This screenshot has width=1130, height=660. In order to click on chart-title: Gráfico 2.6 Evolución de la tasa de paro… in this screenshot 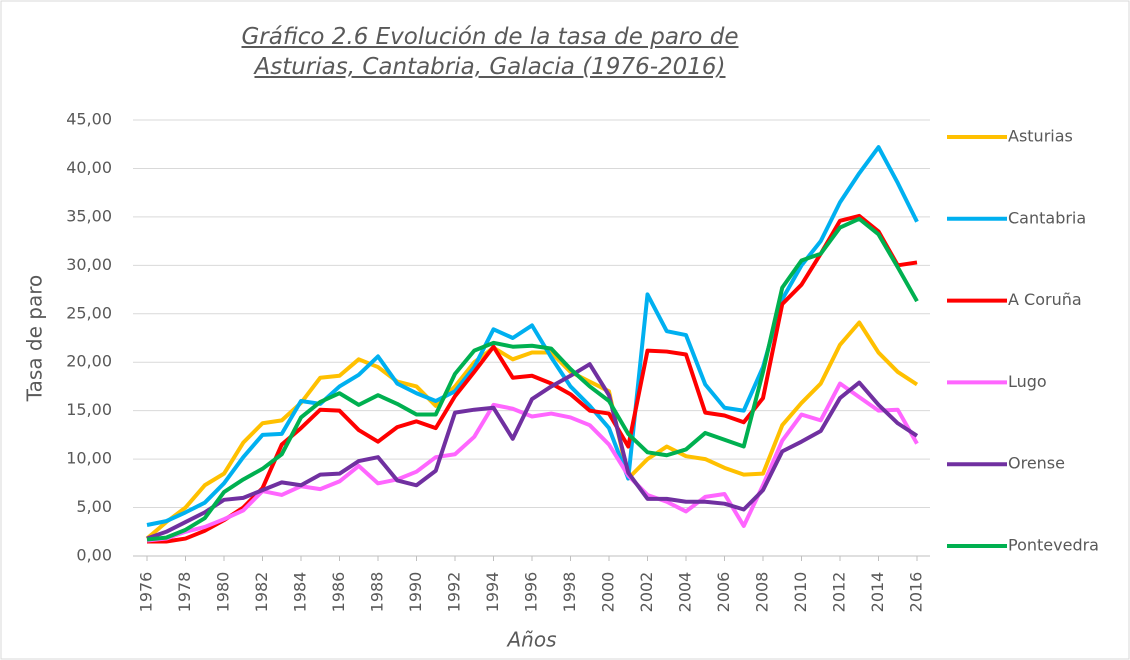, I will do `click(490, 52)`.